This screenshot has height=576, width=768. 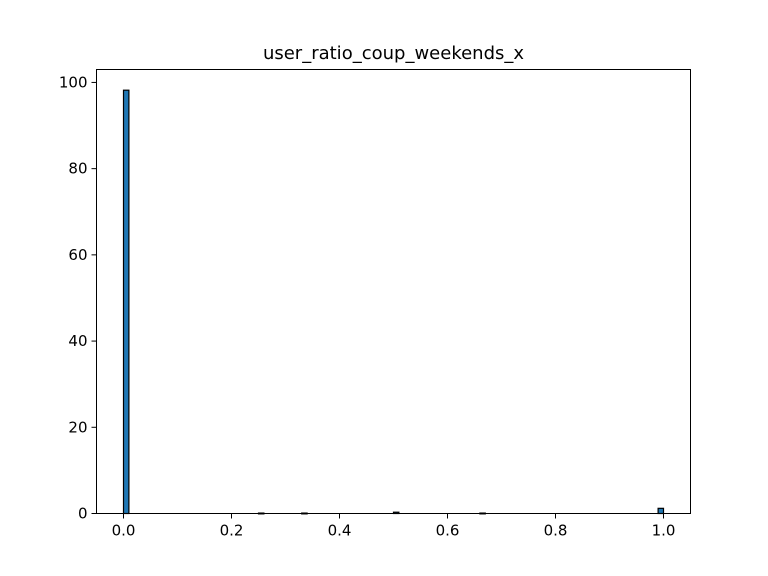 I want to click on x-tick-label: 1.0, so click(x=664, y=531).